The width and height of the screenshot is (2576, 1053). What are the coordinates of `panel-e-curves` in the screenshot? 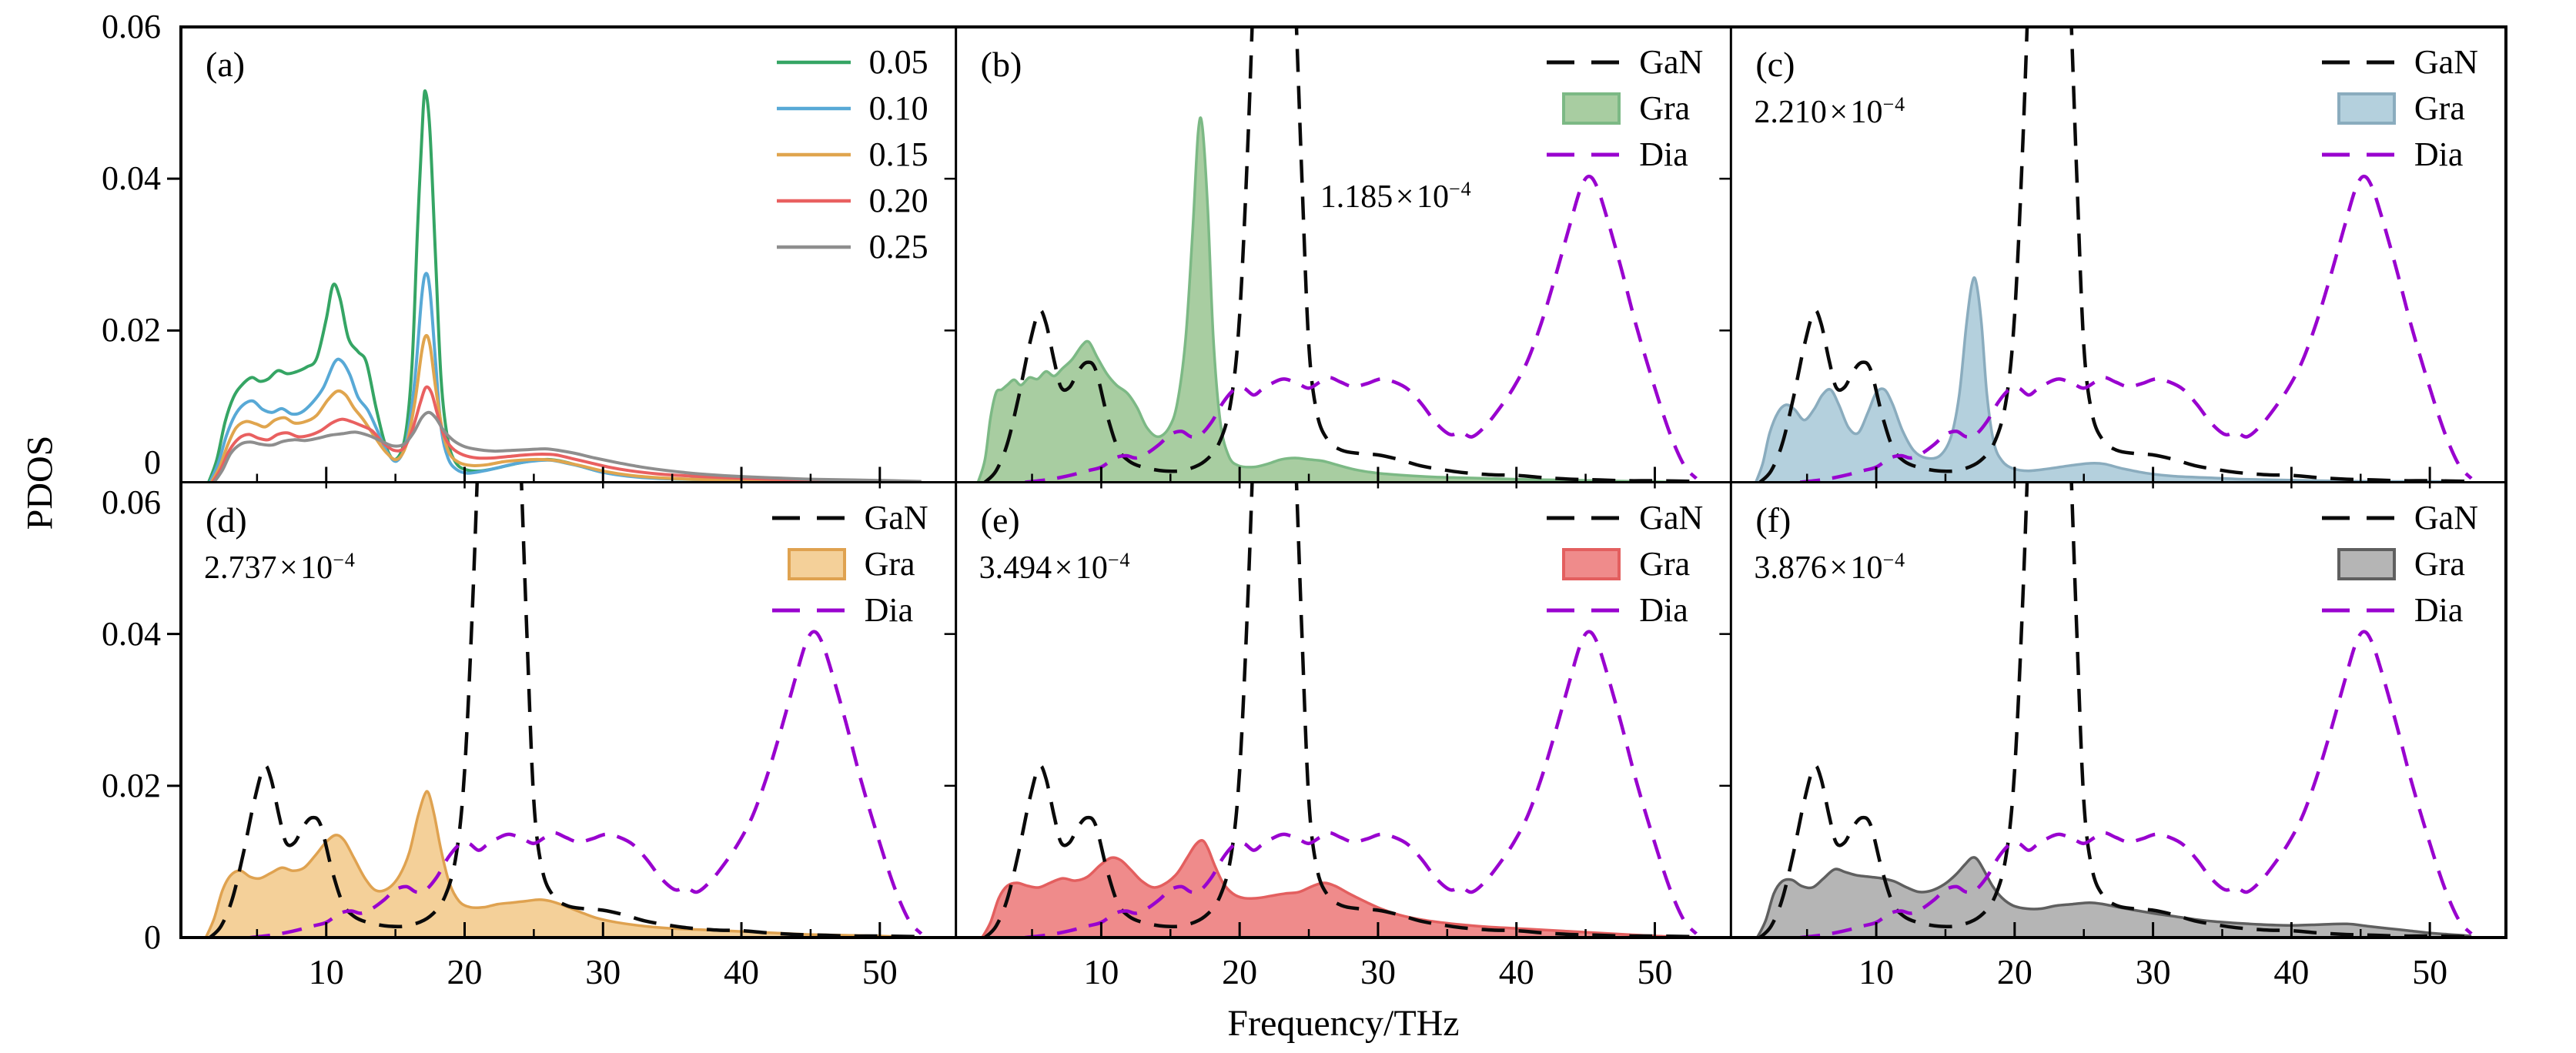 It's located at (1339, 710).